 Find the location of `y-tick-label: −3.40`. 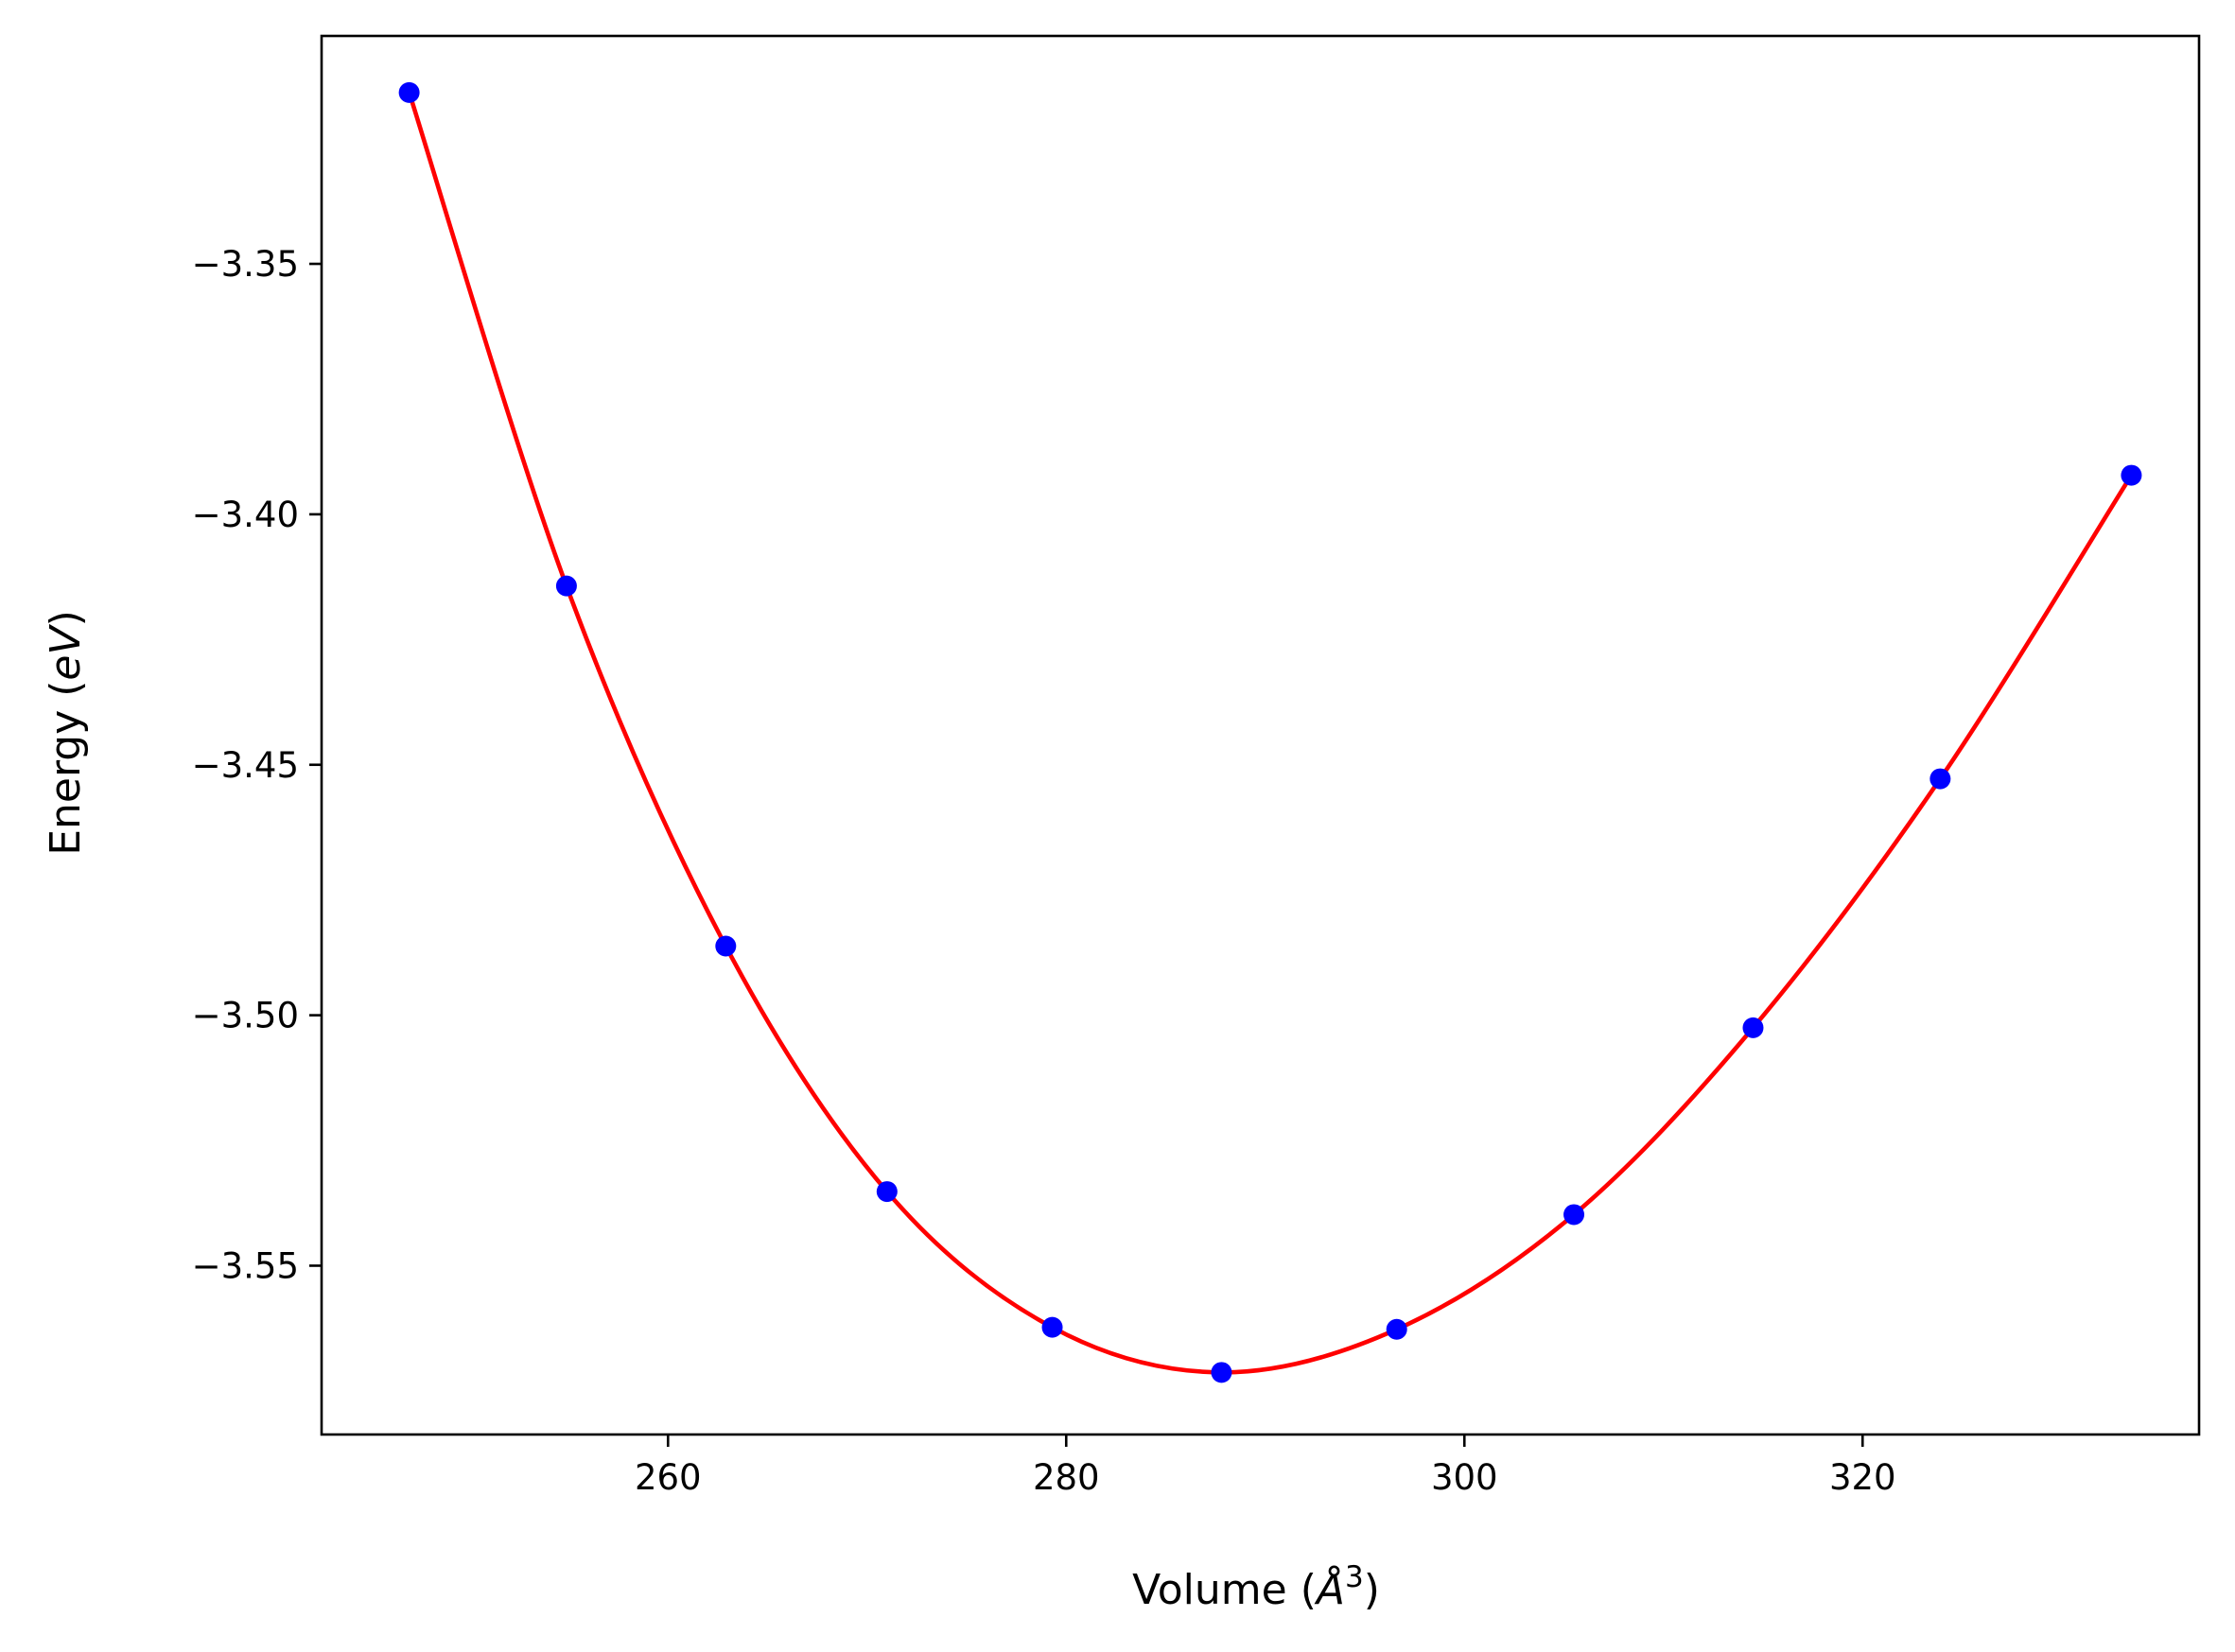

y-tick-label: −3.40 is located at coordinates (245, 515).